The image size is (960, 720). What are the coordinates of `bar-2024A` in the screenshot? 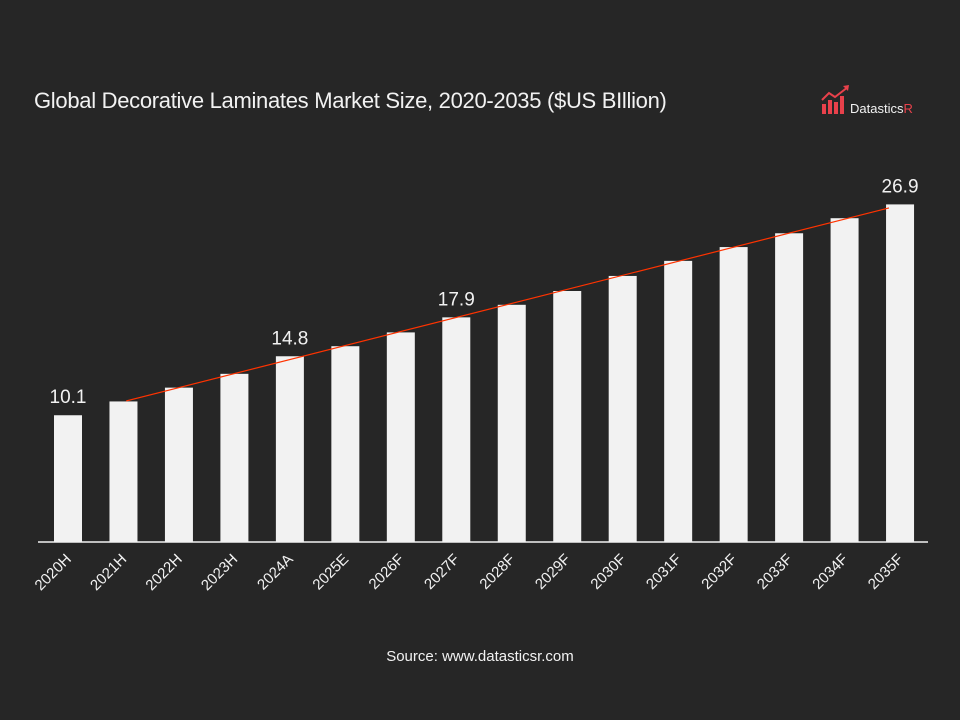 It's located at (289, 449).